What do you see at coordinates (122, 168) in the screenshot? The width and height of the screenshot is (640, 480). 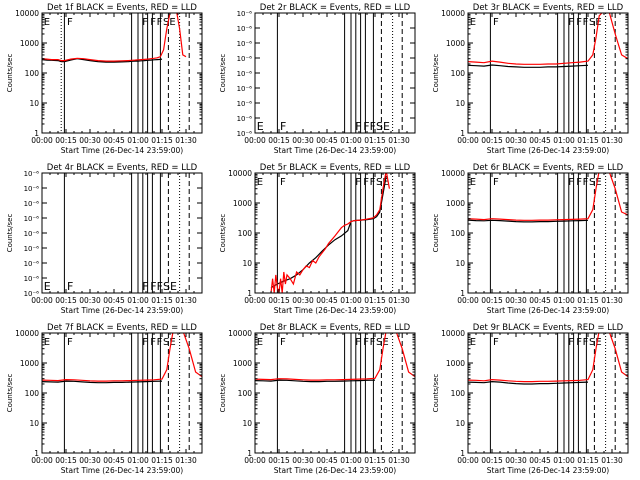 I see `panel-title: Det 4r BLACK = Events, RED = LLD` at bounding box center [122, 168].